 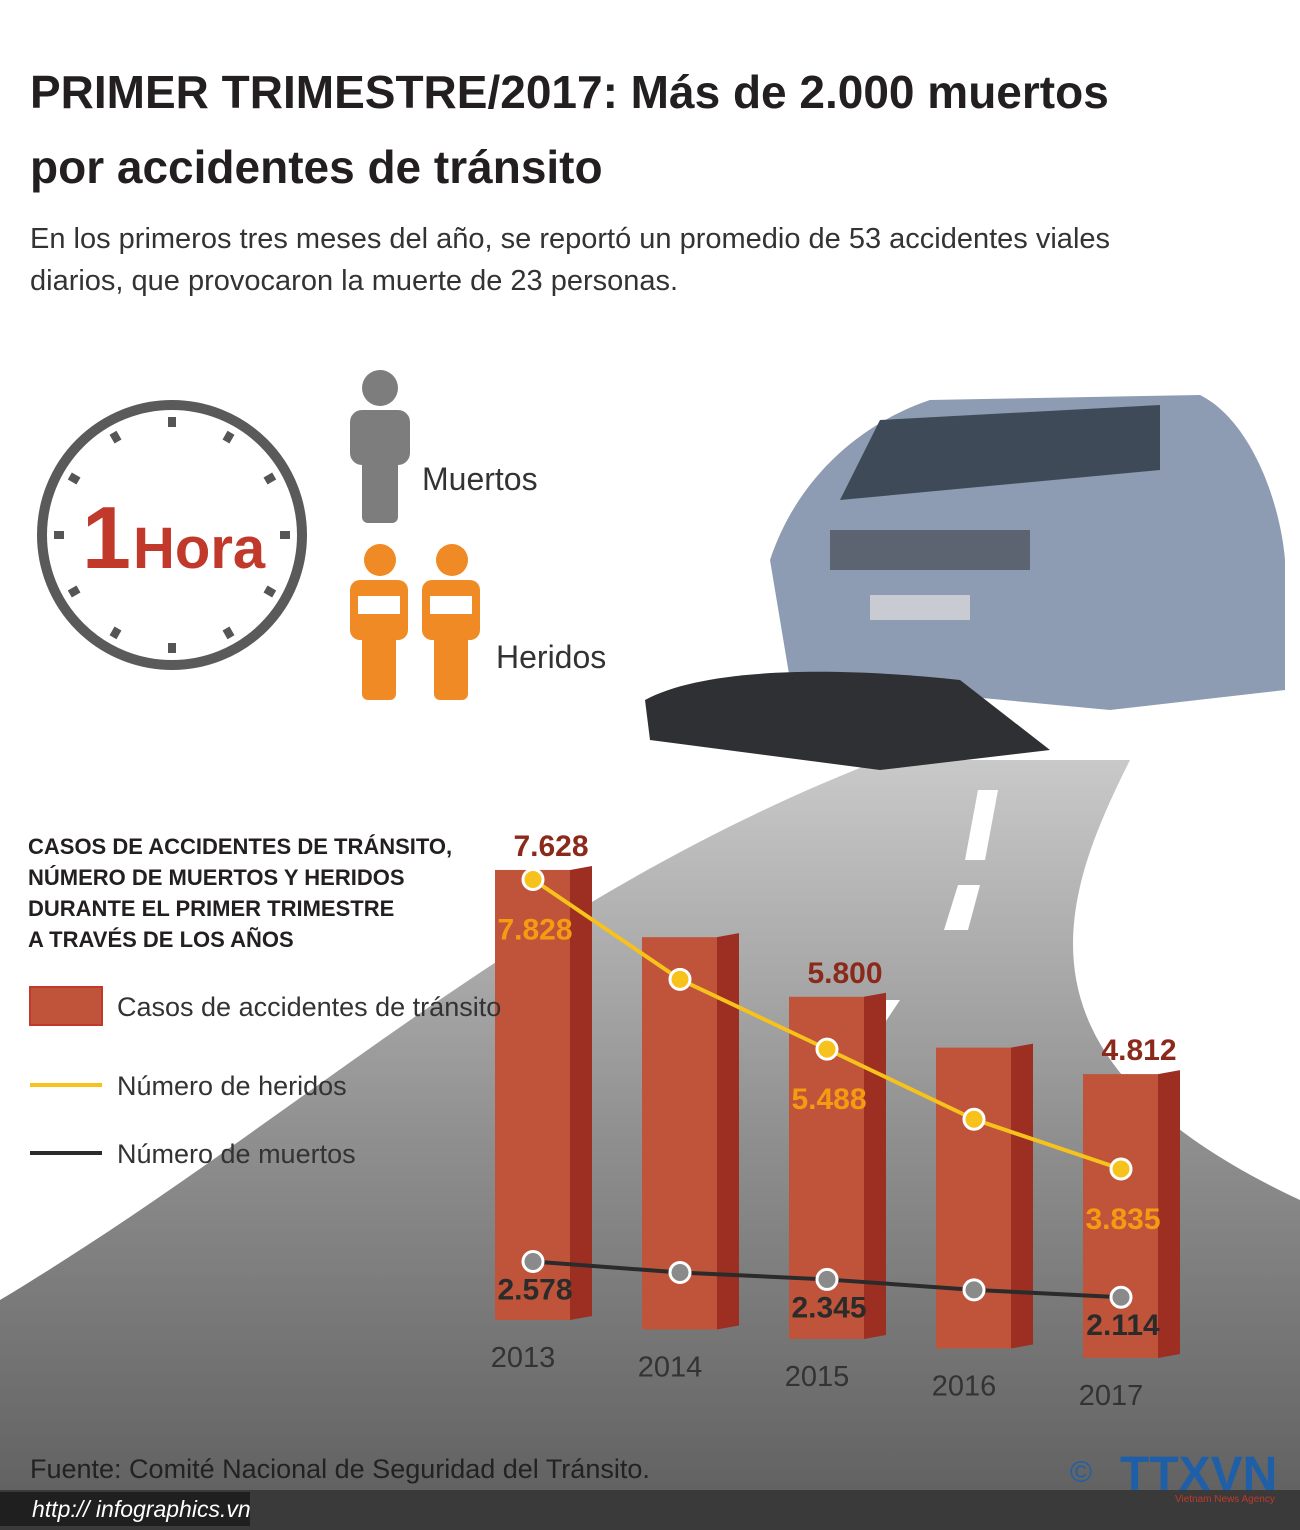 What do you see at coordinates (550, 846) in the screenshot?
I see `bar-value-label: 7.628` at bounding box center [550, 846].